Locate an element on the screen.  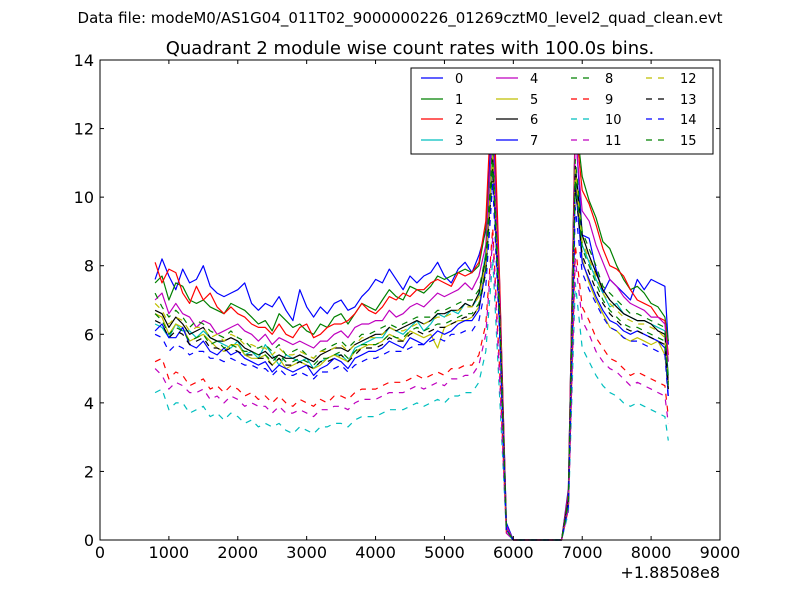
x-tick-label: 1000 is located at coordinates (169, 552).